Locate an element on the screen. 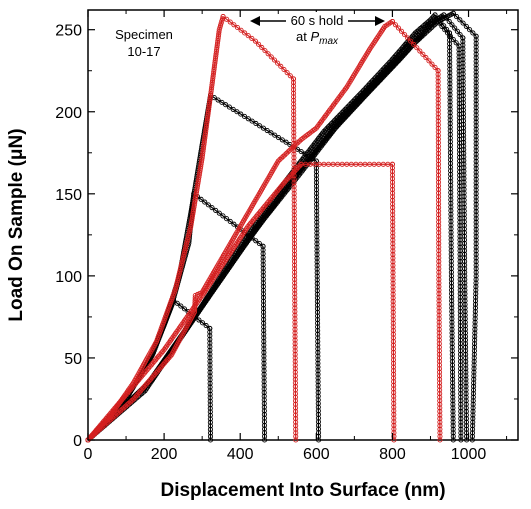  y-tick-label: 250 is located at coordinates (68, 31).